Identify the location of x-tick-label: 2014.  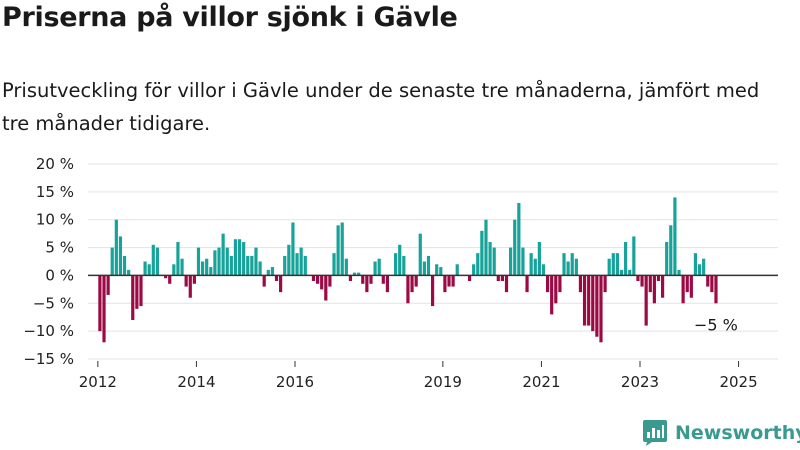
(196, 382).